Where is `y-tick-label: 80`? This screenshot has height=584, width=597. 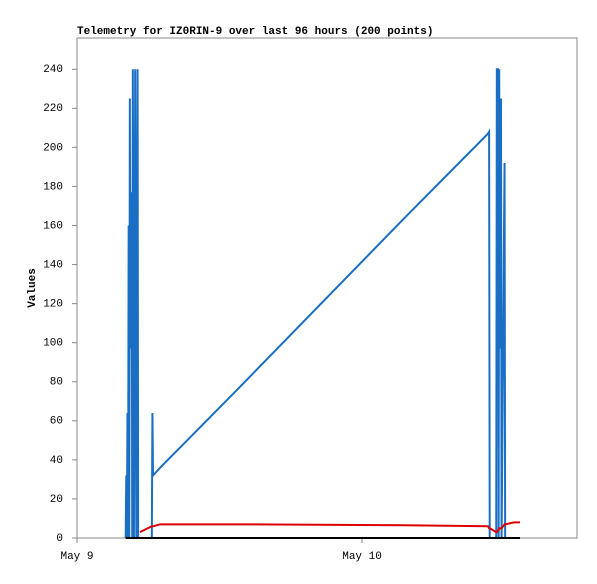 y-tick-label: 80 is located at coordinates (56, 383).